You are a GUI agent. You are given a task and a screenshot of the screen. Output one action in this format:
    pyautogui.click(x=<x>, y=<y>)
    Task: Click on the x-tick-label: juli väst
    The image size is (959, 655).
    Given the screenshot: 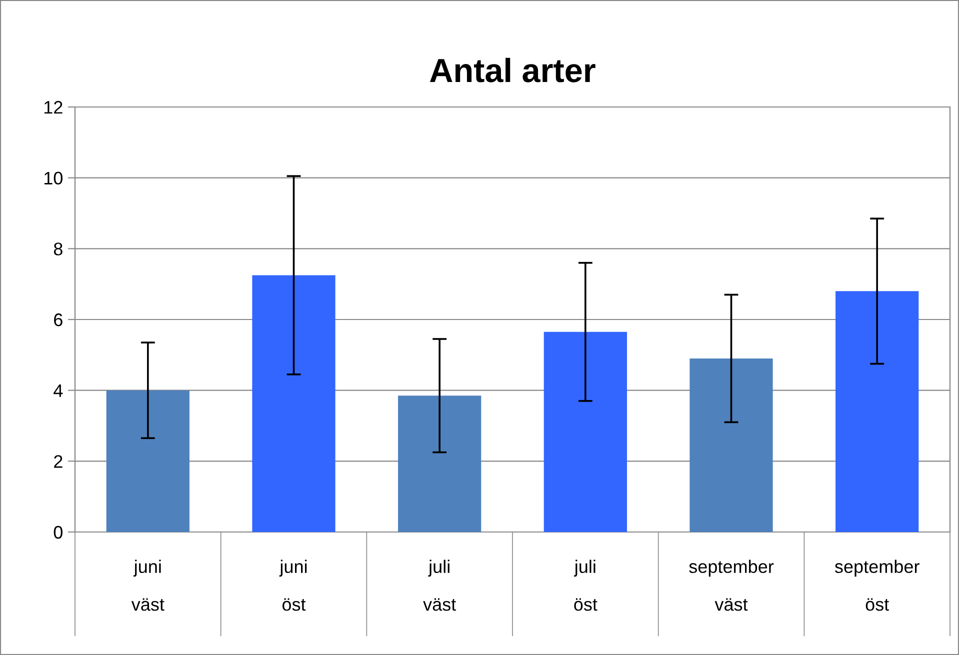 What is the action you would take?
    pyautogui.click(x=439, y=585)
    